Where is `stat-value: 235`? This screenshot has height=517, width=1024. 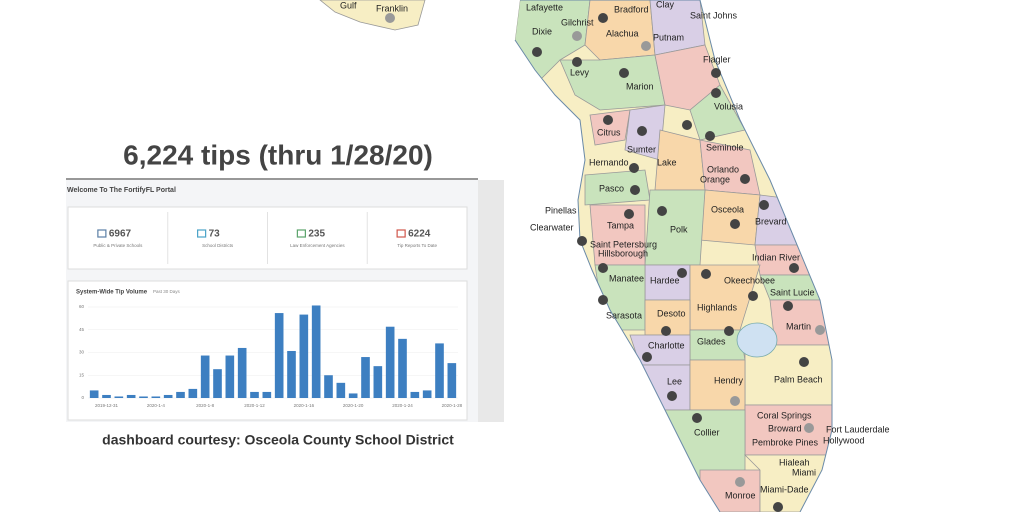
stat-value: 235 is located at coordinates (316, 234).